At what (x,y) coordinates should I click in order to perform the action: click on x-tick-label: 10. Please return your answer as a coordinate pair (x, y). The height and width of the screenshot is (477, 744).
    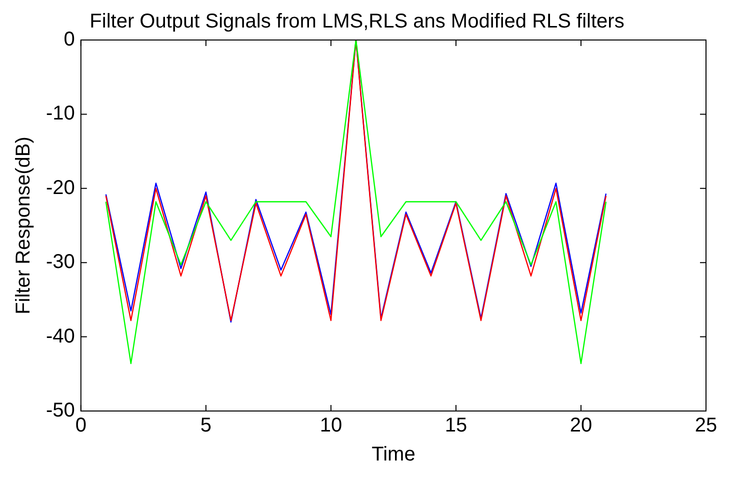
    Looking at the image, I should click on (331, 425).